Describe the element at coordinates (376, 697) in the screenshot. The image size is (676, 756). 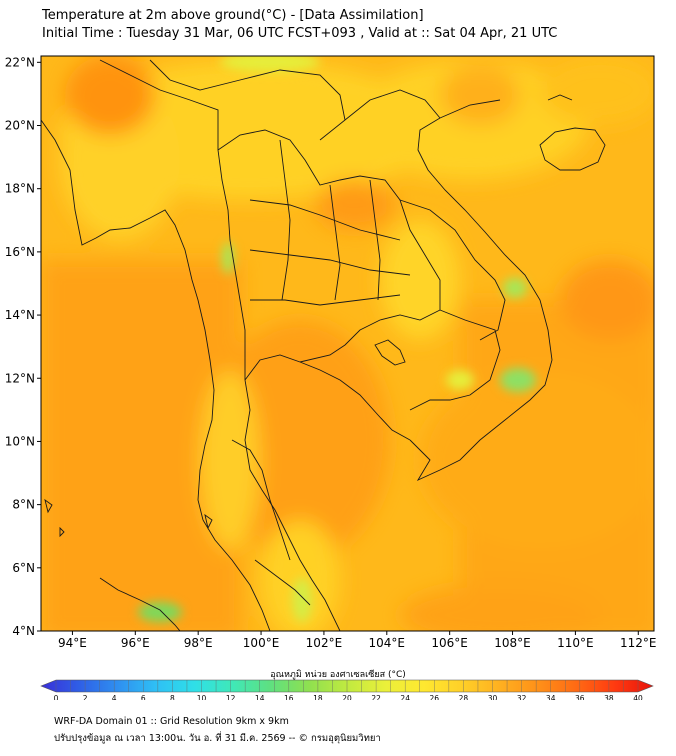
I see `colorbar-tick-label: 22` at that location.